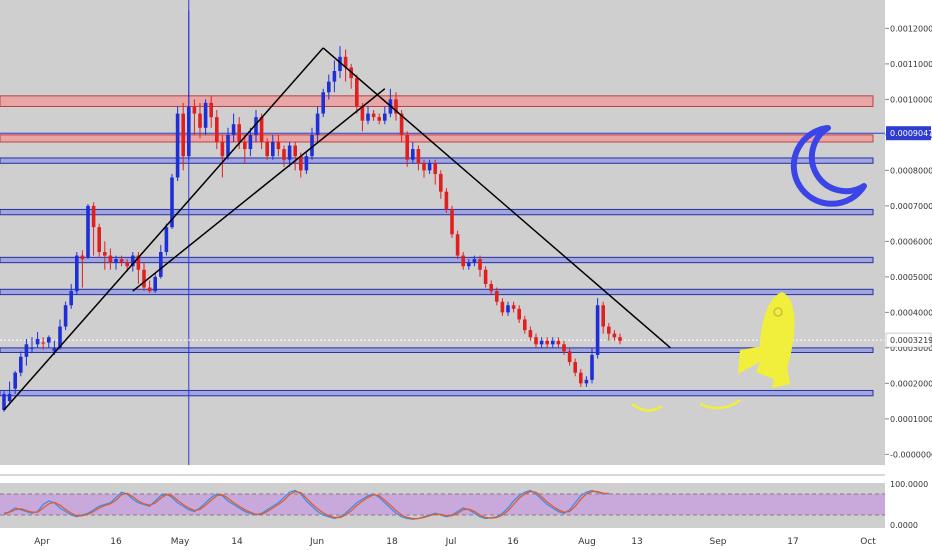 Image resolution: width=932 pixels, height=550 pixels. I want to click on rsi-tick-label: 0.0000, so click(904, 525).